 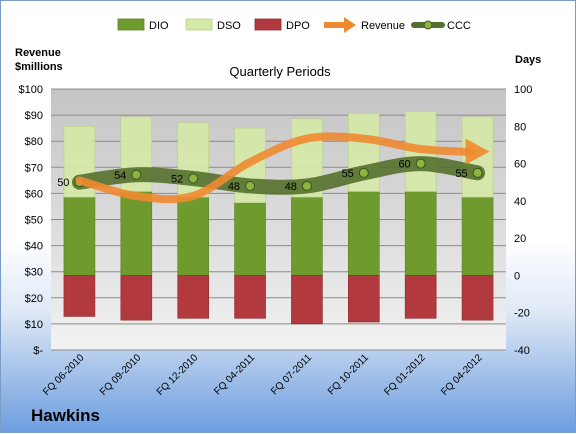 I want to click on legend-label-revenue: Revenue, so click(x=383, y=26).